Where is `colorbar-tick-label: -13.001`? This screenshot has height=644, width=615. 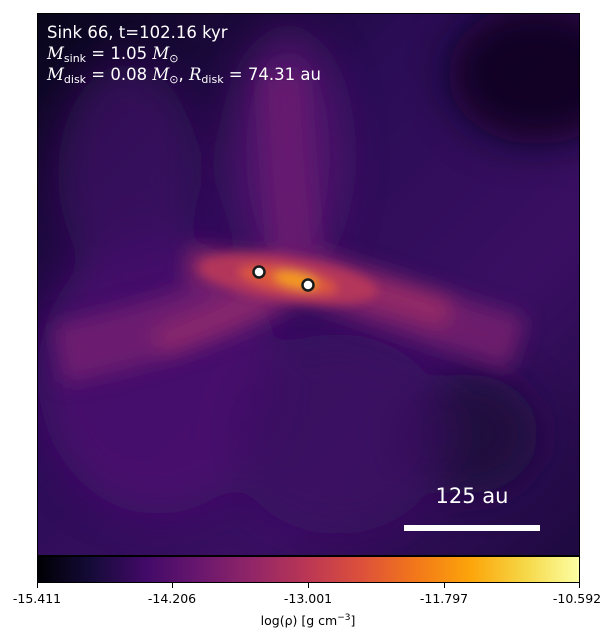
colorbar-tick-label: -13.001 is located at coordinates (308, 598).